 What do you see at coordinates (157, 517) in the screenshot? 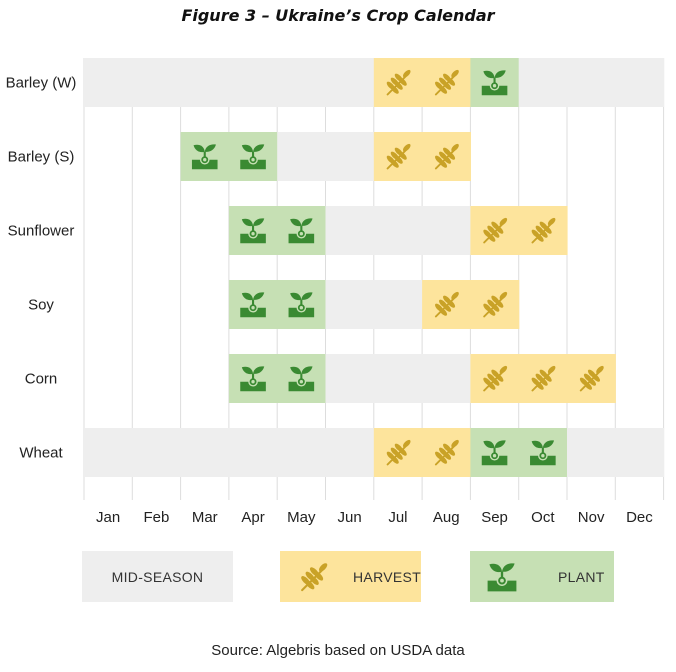
I see `month-label: Feb` at bounding box center [157, 517].